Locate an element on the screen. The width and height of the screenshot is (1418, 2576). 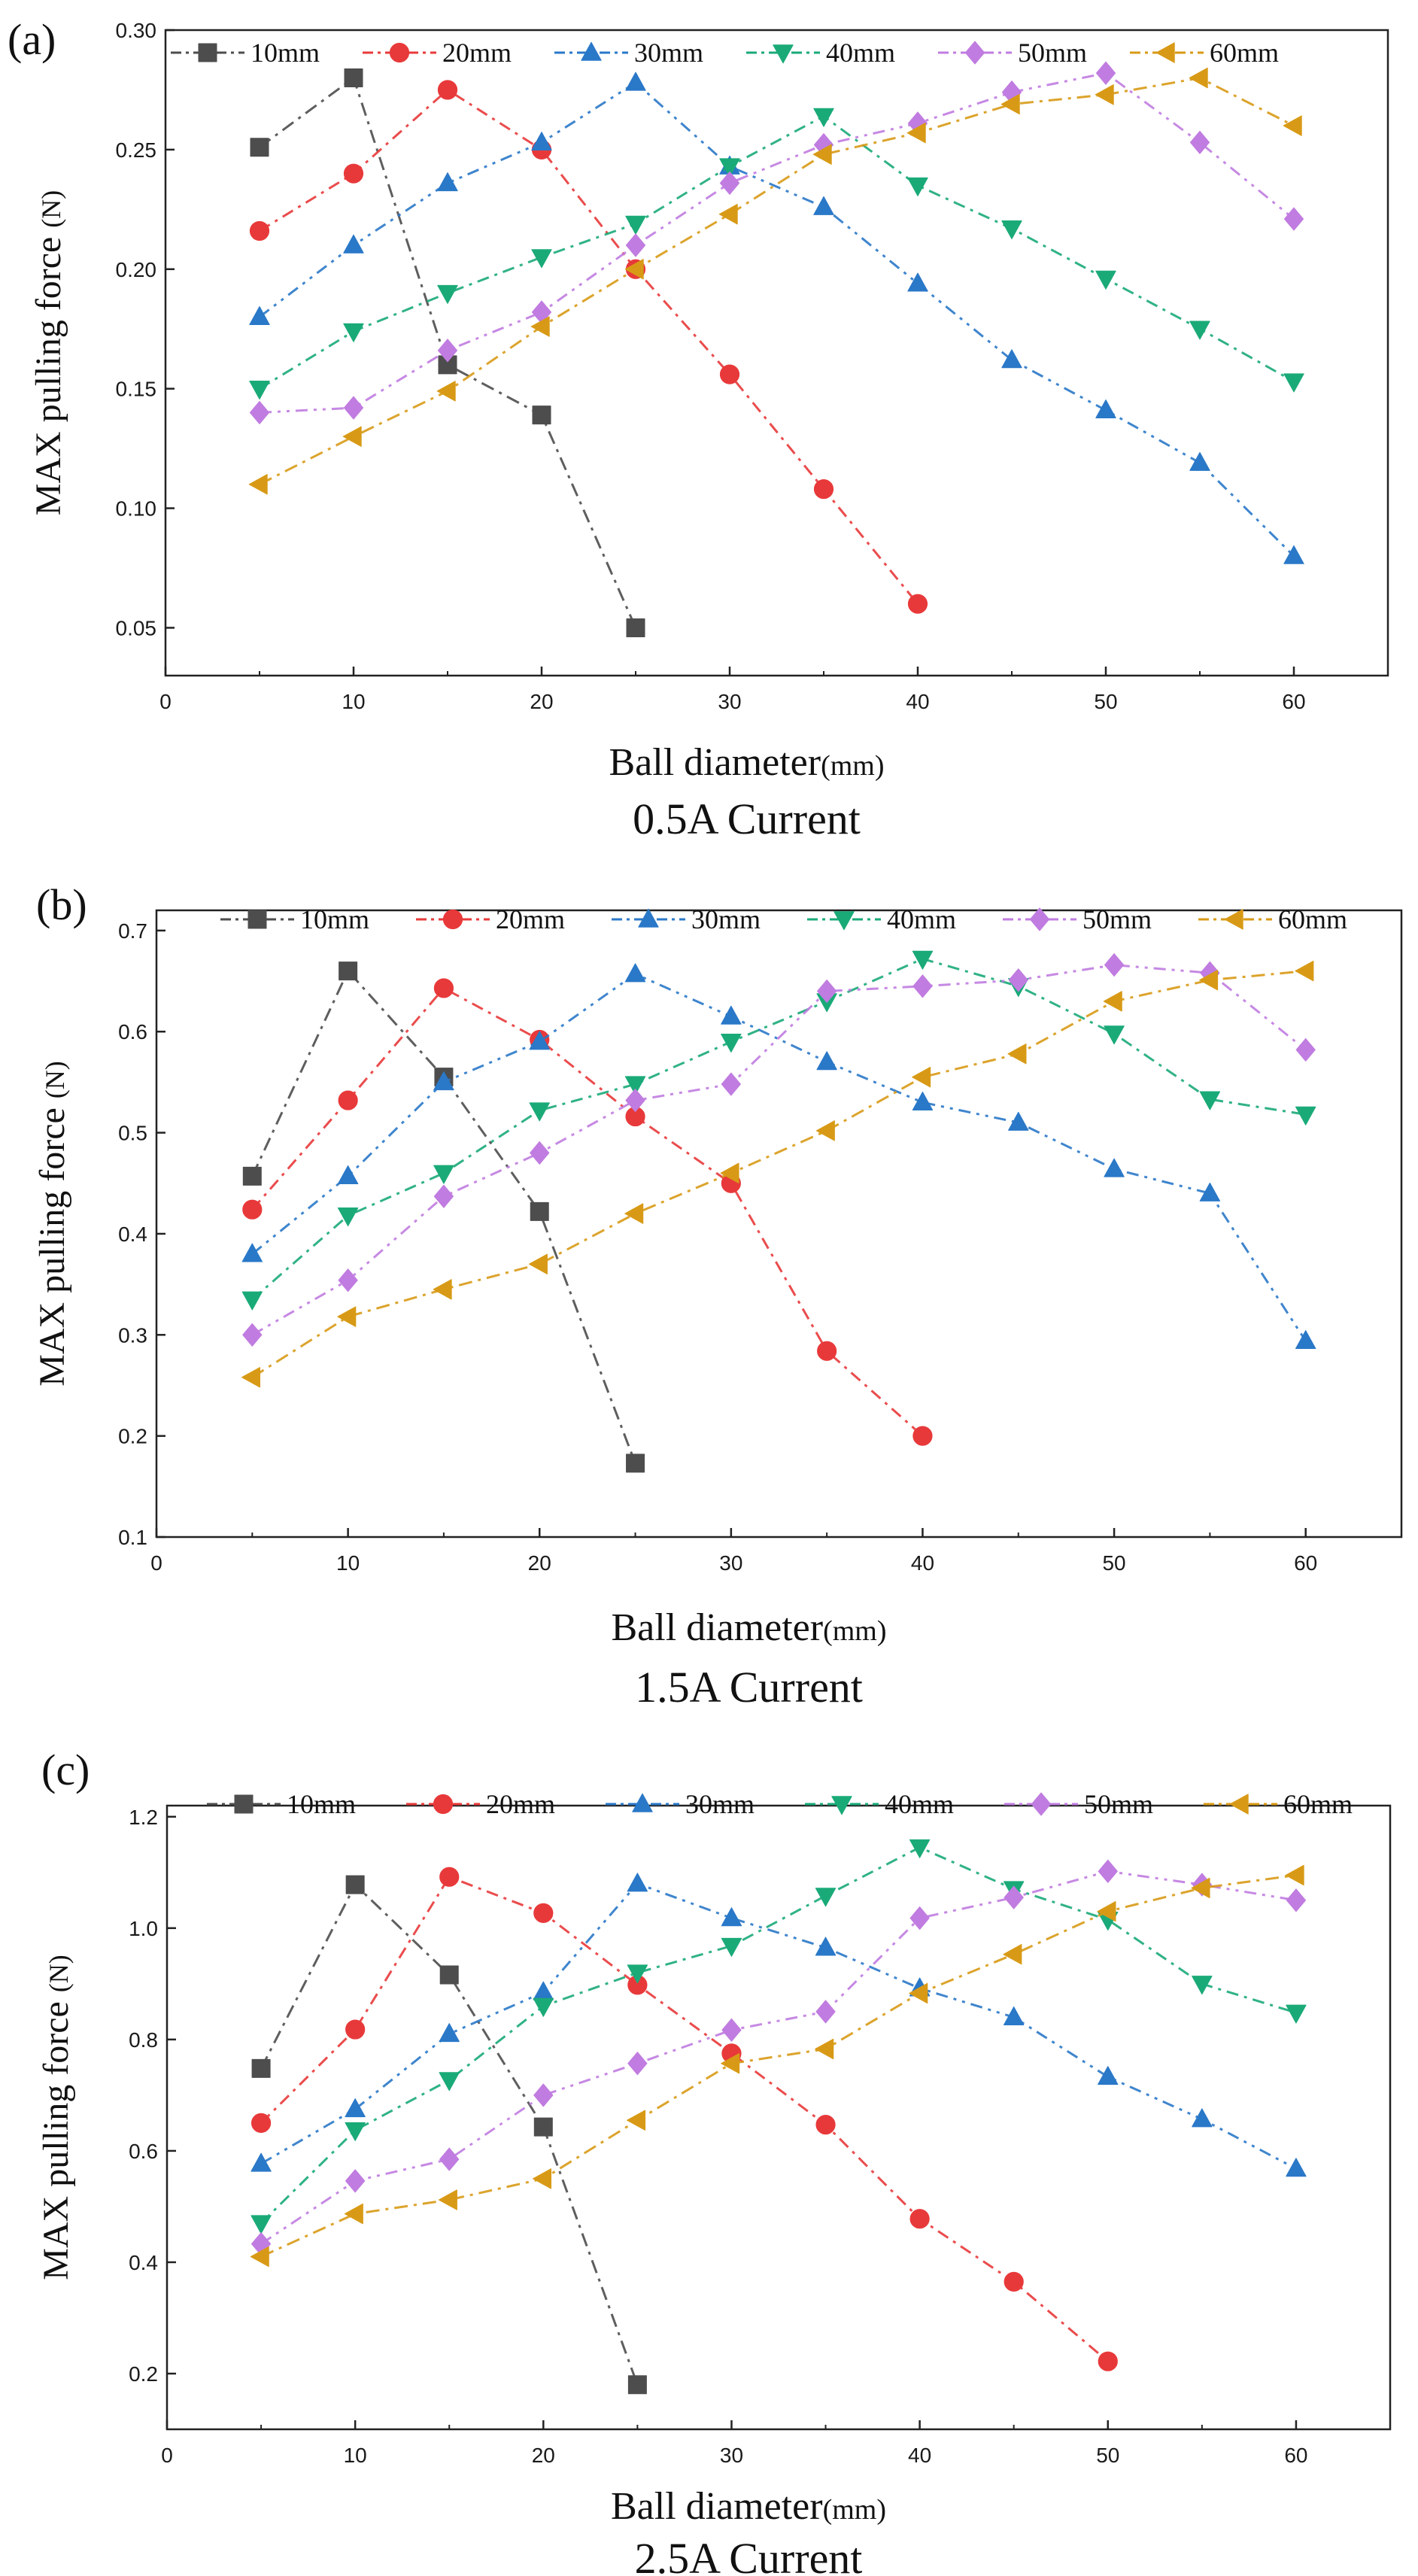
x-axis-label: Ball diameter(mm) is located at coordinates (748, 2506).